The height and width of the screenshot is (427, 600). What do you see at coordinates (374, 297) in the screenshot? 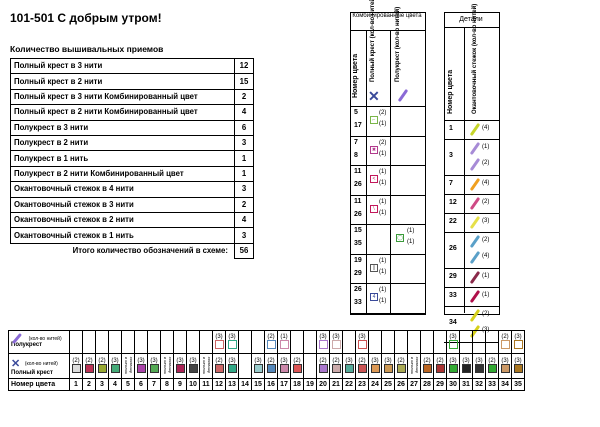
I see `combined-symbol: 4` at bounding box center [374, 297].